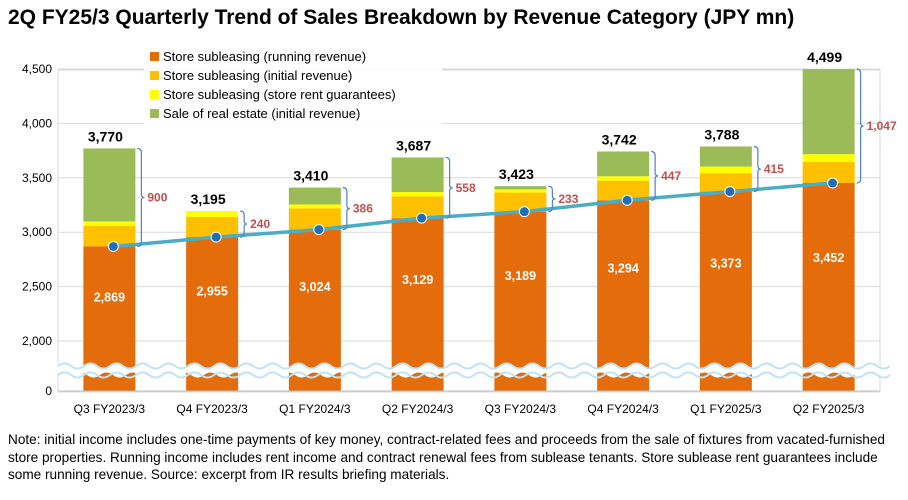 The height and width of the screenshot is (500, 908). What do you see at coordinates (110, 409) in the screenshot?
I see `x-category-label: Q3 FY2023/3` at bounding box center [110, 409].